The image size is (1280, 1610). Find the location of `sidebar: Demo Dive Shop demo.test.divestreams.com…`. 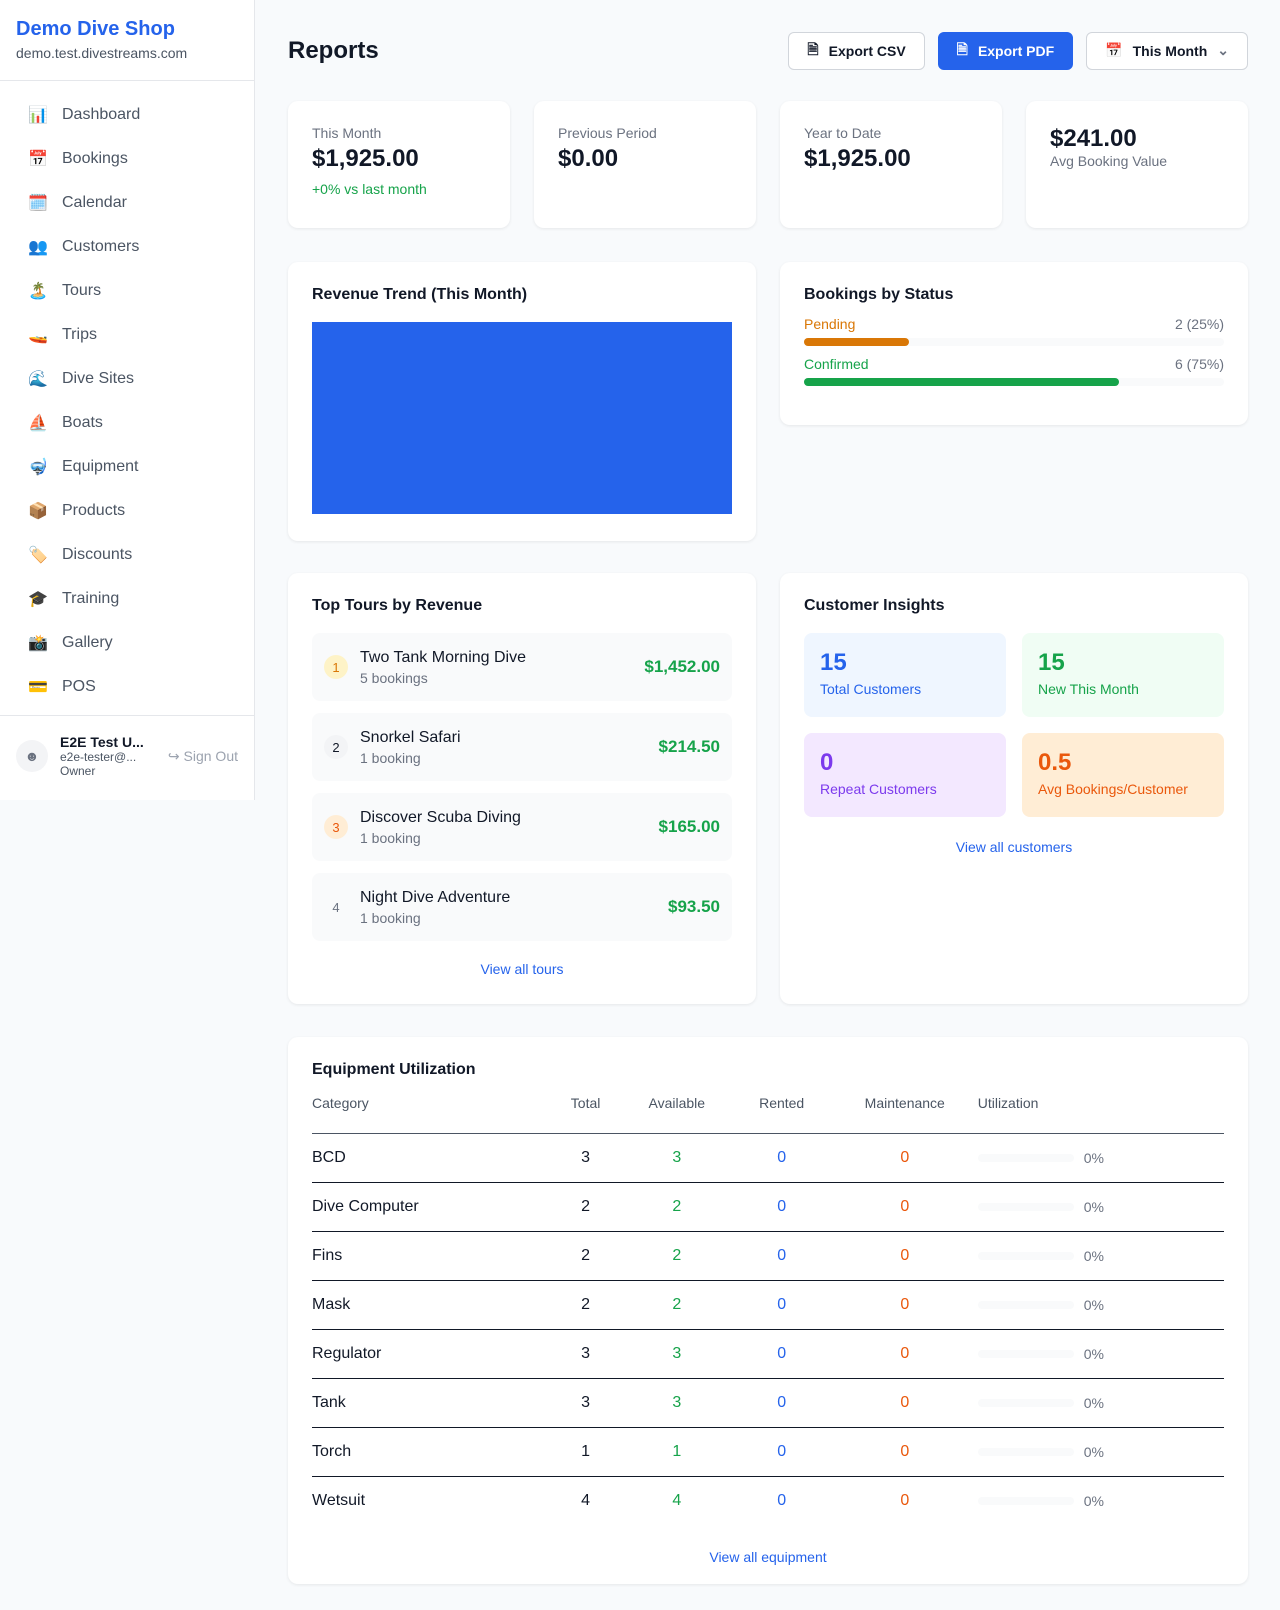

sidebar: Demo Dive Shop demo.test.divestreams.com… is located at coordinates (127, 400).